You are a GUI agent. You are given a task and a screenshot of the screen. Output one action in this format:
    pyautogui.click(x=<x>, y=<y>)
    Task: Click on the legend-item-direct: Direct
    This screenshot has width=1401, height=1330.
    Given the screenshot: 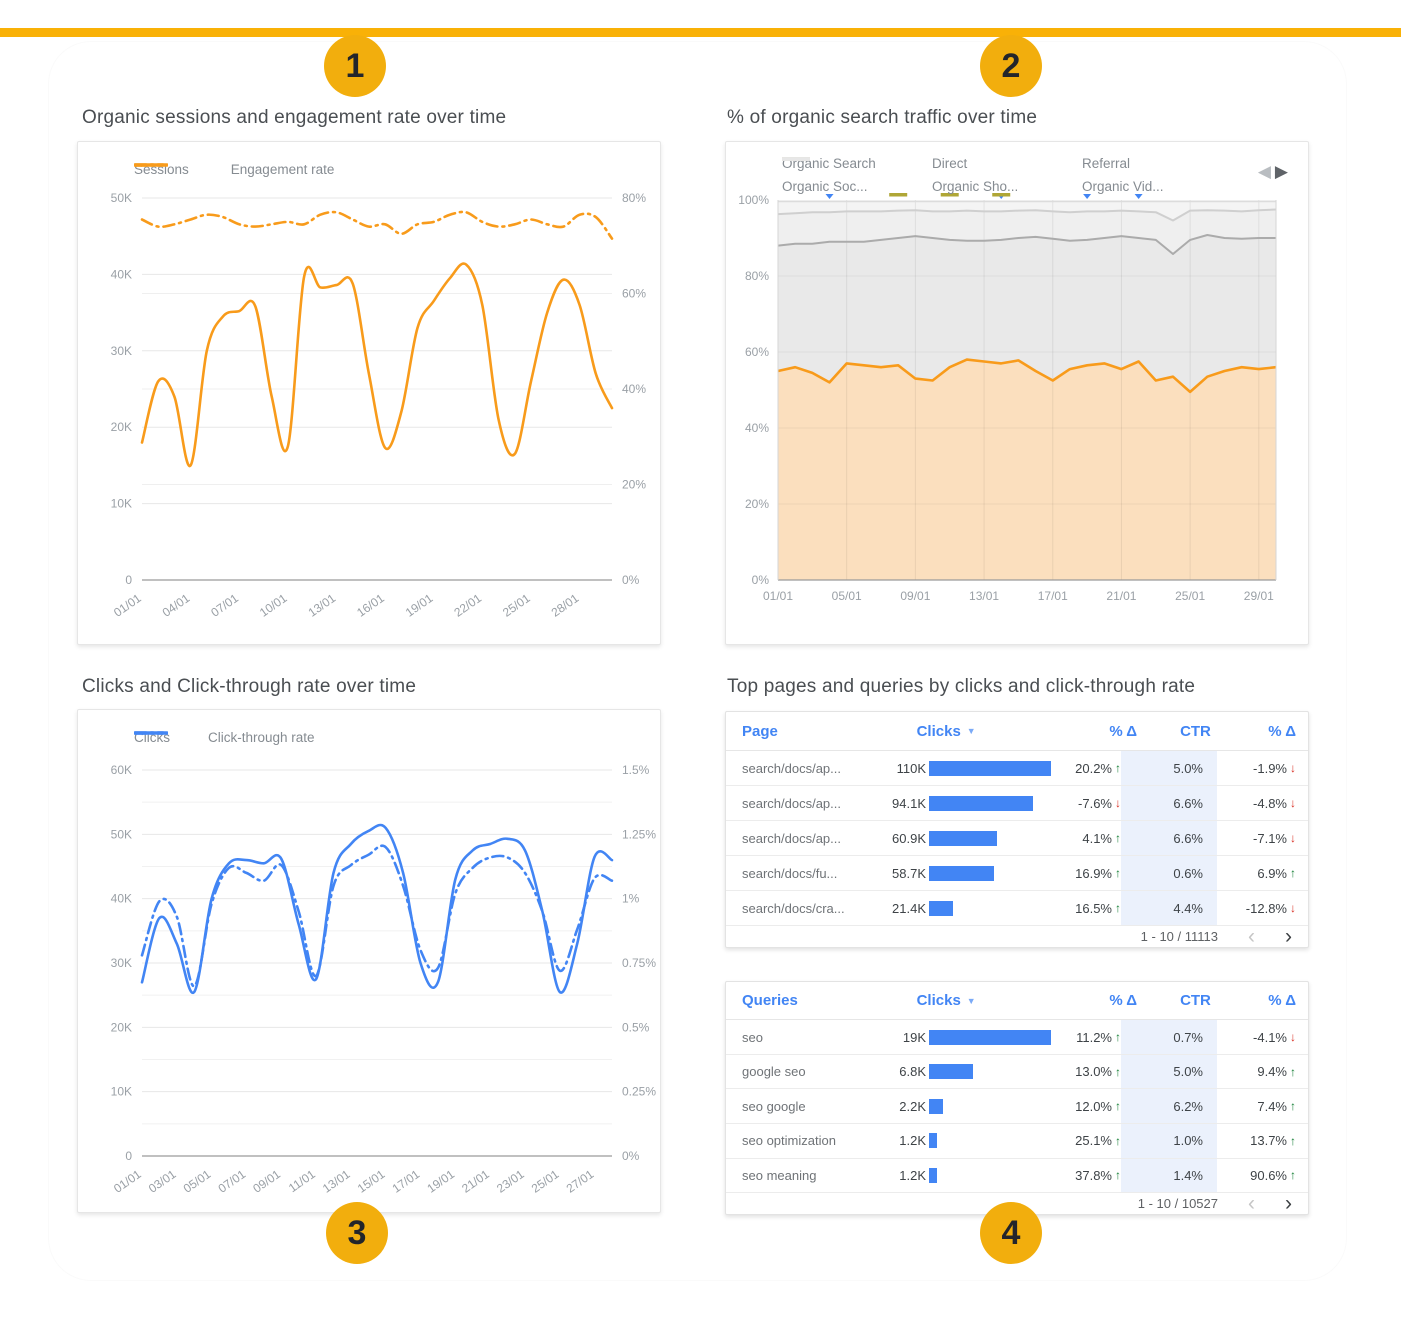 What is the action you would take?
    pyautogui.click(x=932, y=163)
    